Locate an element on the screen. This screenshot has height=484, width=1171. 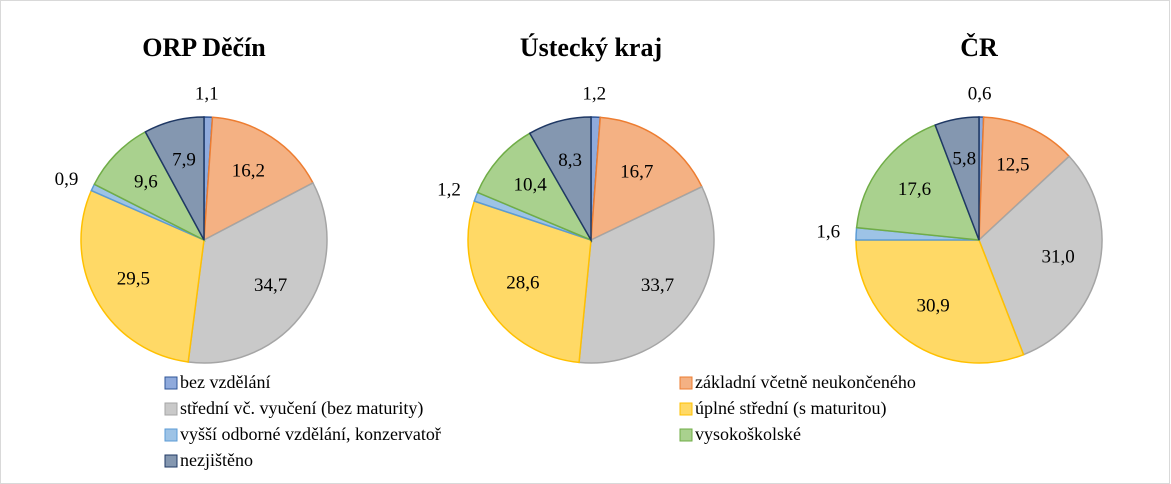
data-label: 1,1 is located at coordinates (207, 93).